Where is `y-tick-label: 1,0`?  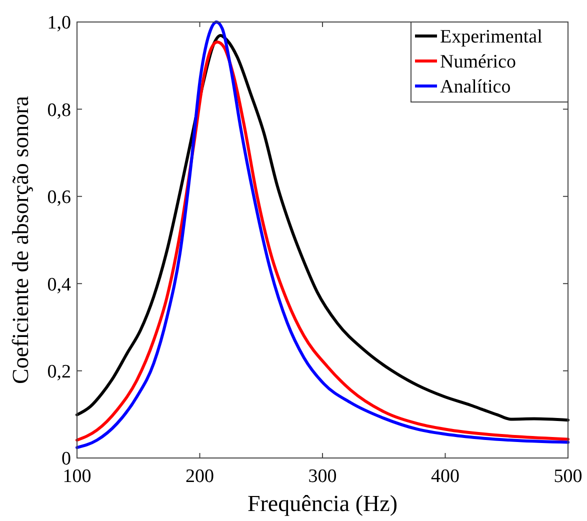 y-tick-label: 1,0 is located at coordinates (59, 23).